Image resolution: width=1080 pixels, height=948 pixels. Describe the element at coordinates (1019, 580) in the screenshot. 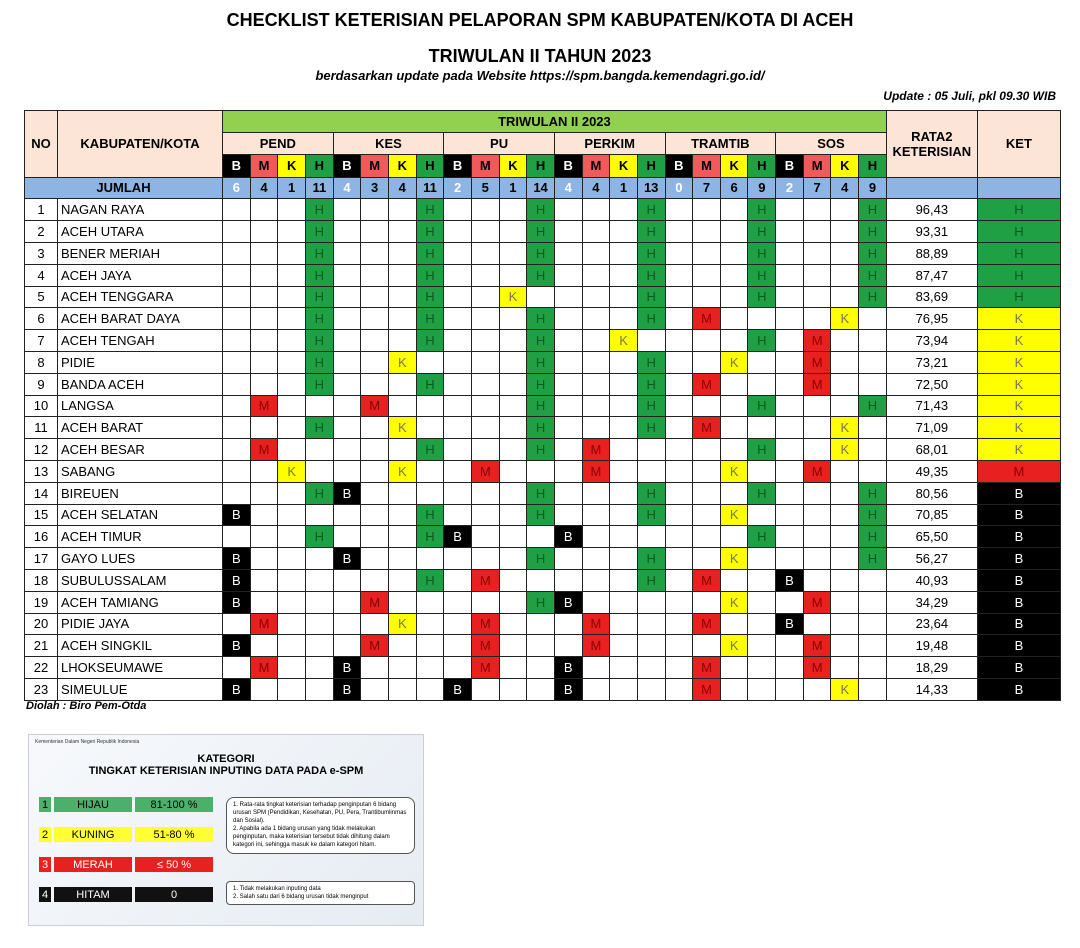

I see `row-ket: B` at that location.